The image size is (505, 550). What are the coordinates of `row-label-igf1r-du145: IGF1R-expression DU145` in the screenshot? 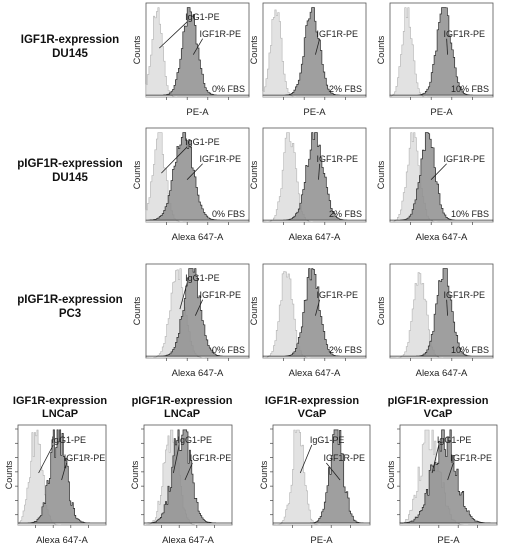 It's located at (70, 47).